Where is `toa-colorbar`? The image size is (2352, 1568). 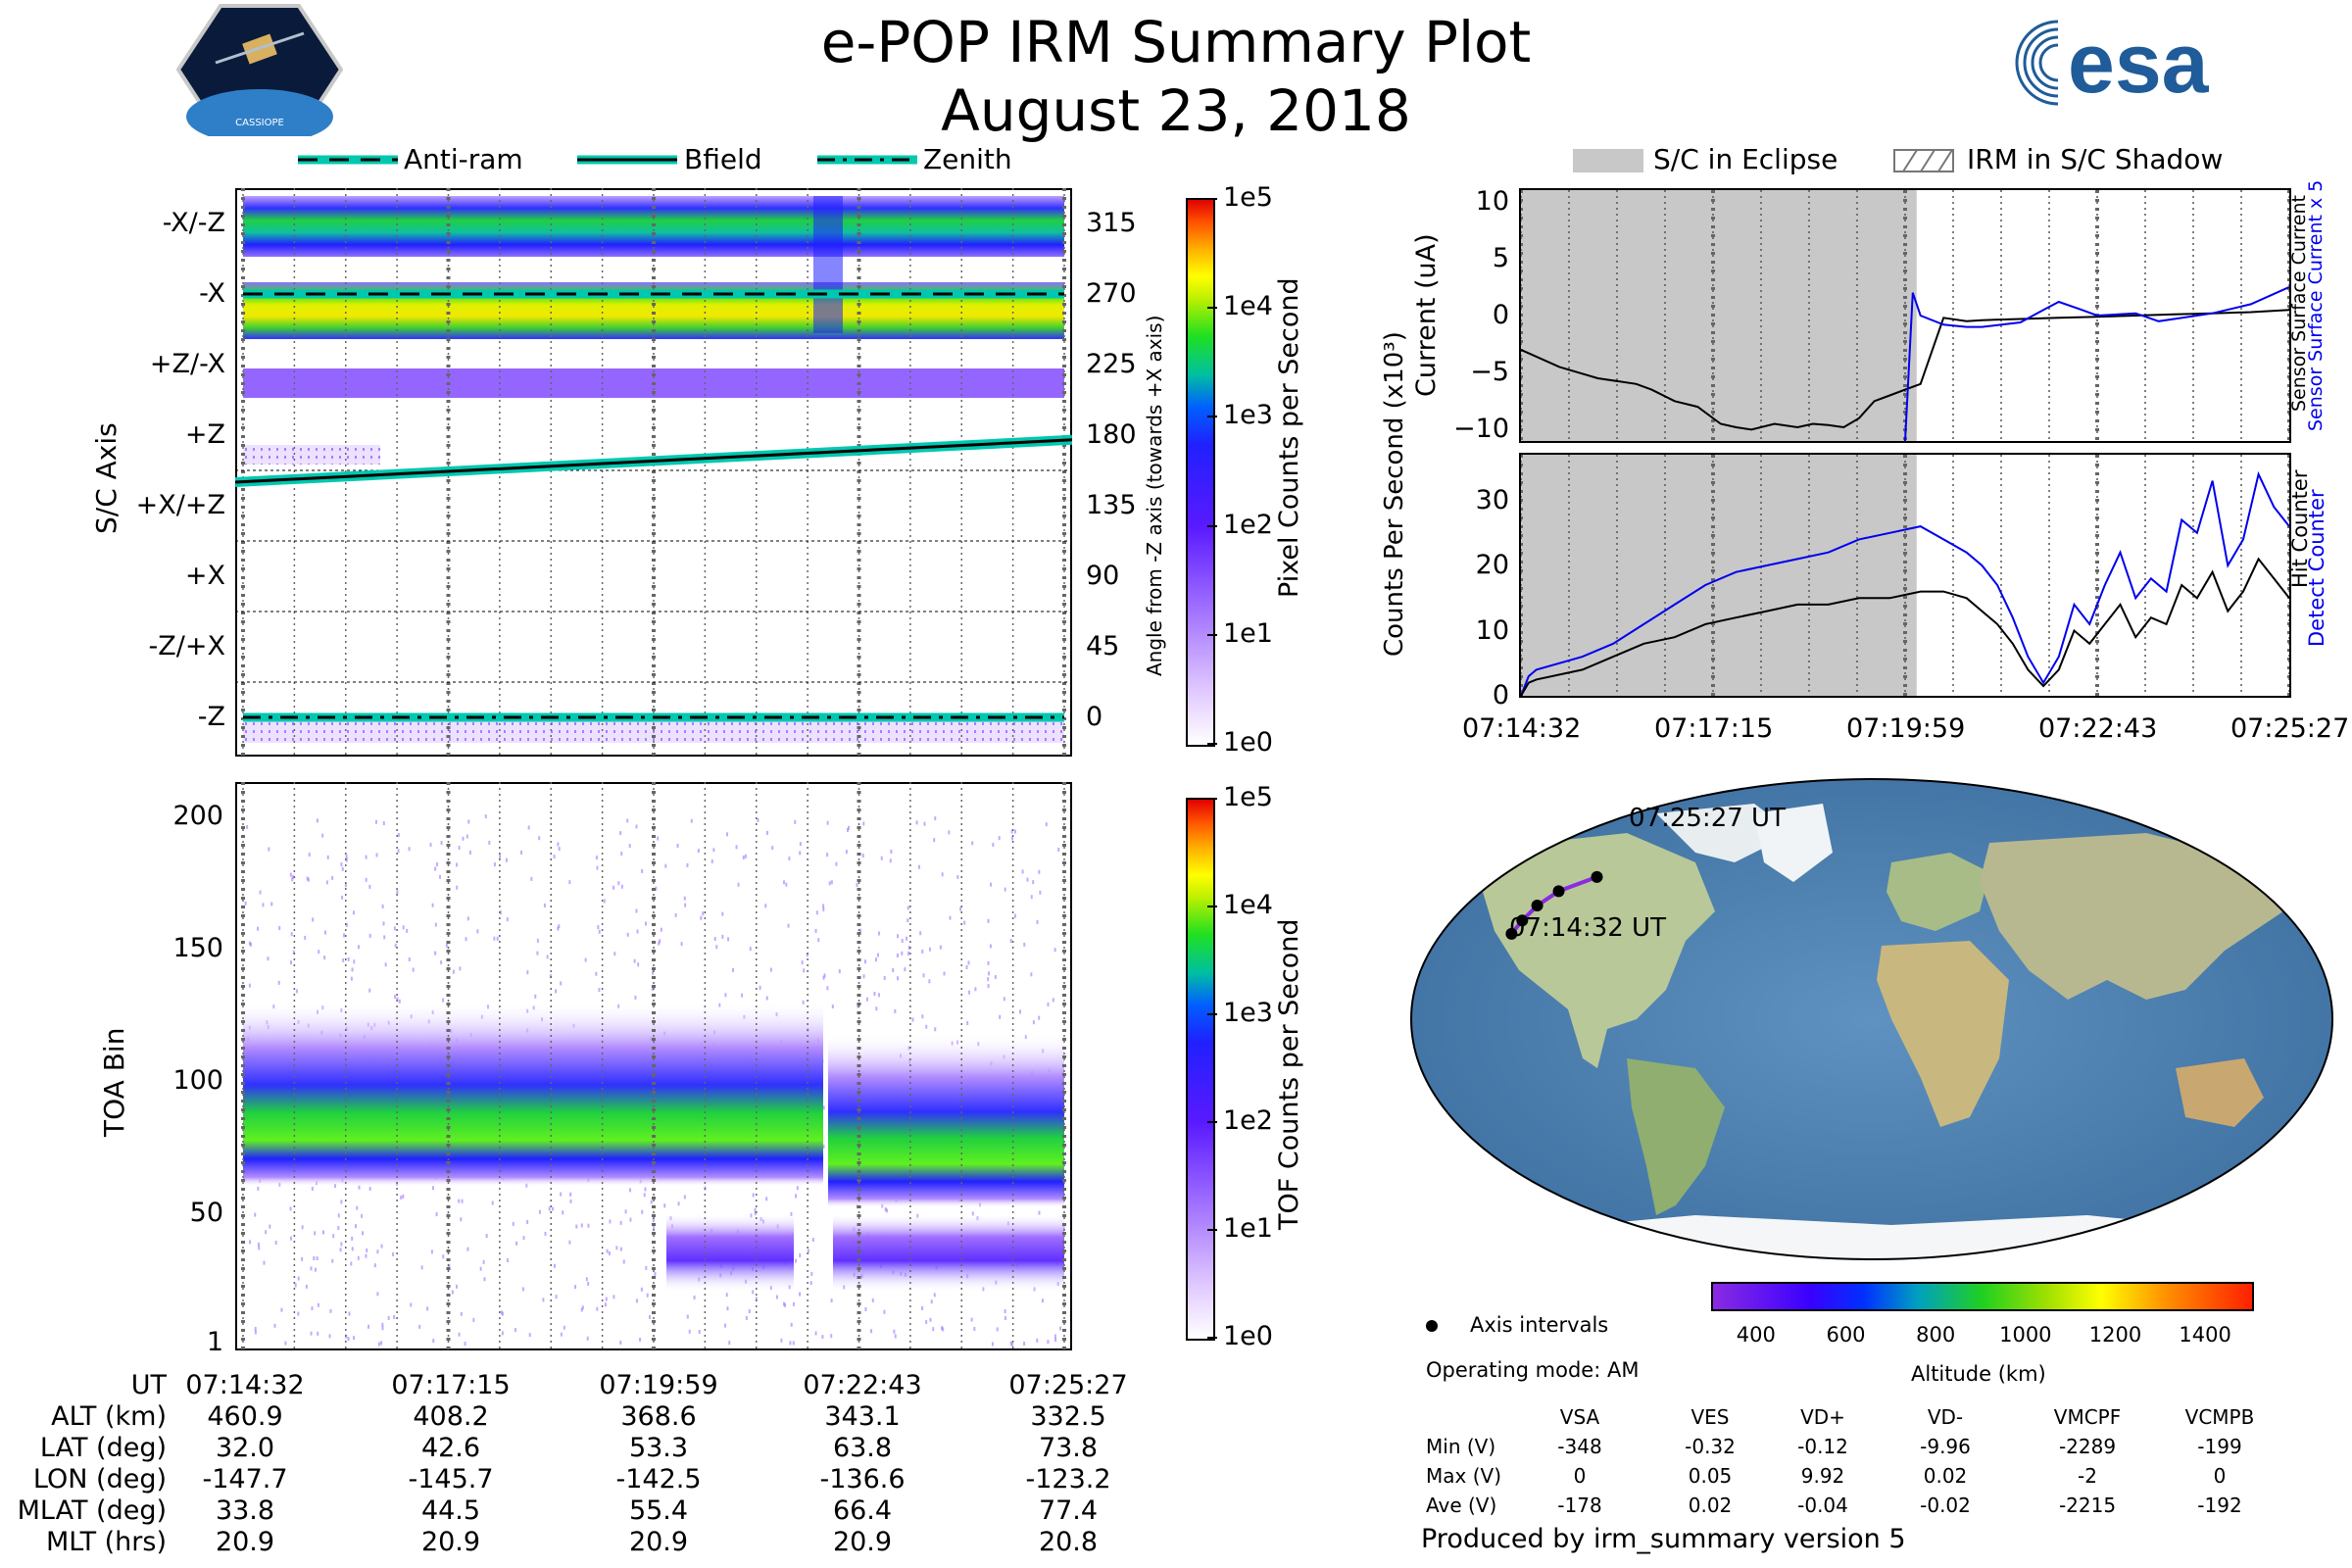
toa-colorbar is located at coordinates (1200, 1069).